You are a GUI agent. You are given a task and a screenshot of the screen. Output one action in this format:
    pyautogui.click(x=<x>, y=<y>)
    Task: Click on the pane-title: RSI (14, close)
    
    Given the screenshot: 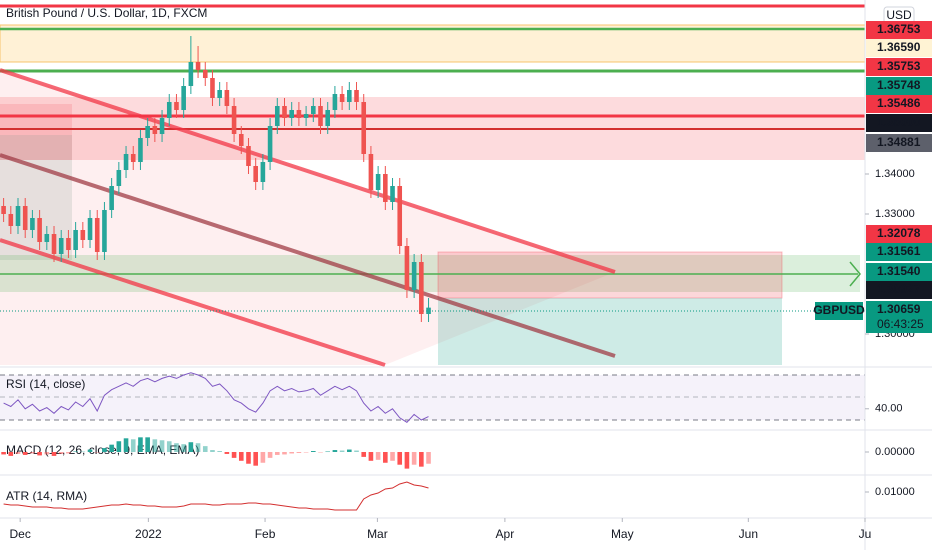 What is the action you would take?
    pyautogui.click(x=45, y=384)
    